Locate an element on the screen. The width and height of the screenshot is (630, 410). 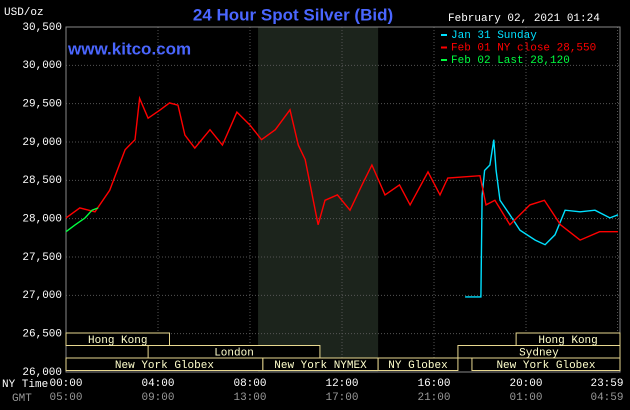
y-tick-label: 26,000 is located at coordinates (42, 373).